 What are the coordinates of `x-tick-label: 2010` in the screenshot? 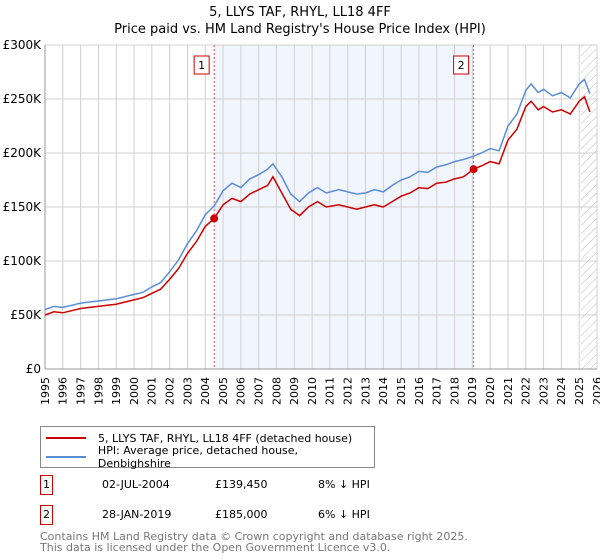 It's located at (312, 391).